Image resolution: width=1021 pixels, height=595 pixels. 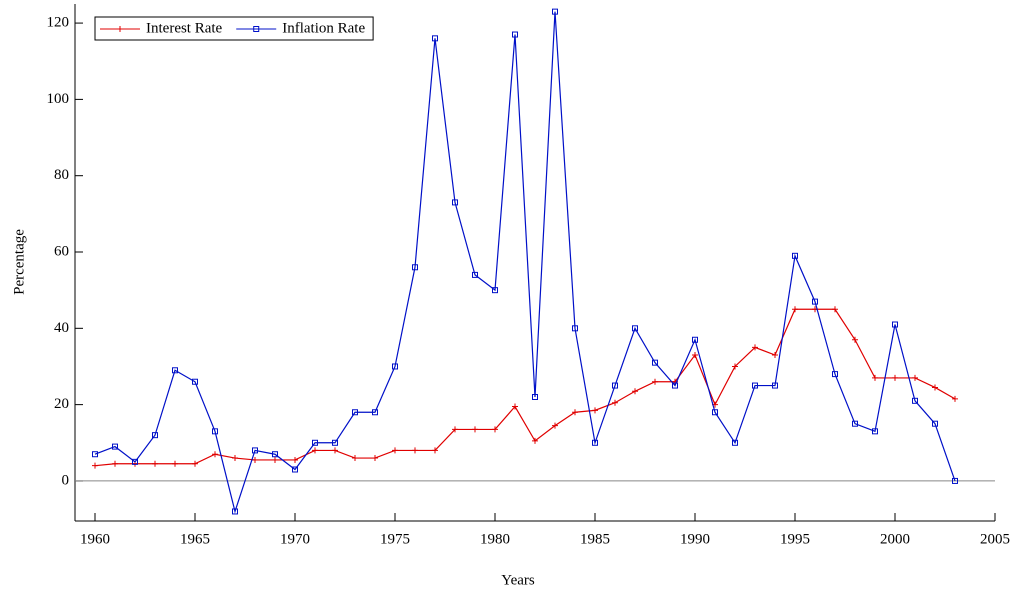 I want to click on y-tick-label: 120, so click(x=58, y=23).